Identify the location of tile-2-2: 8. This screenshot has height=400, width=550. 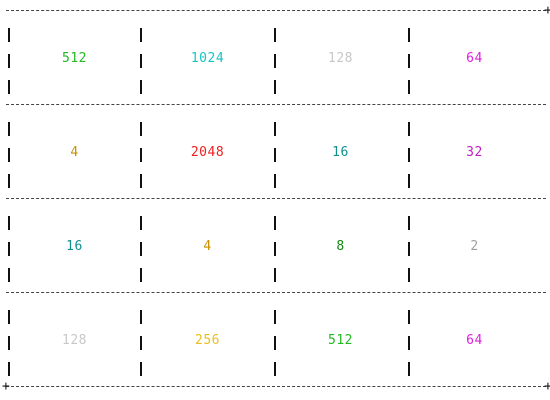
(340, 246).